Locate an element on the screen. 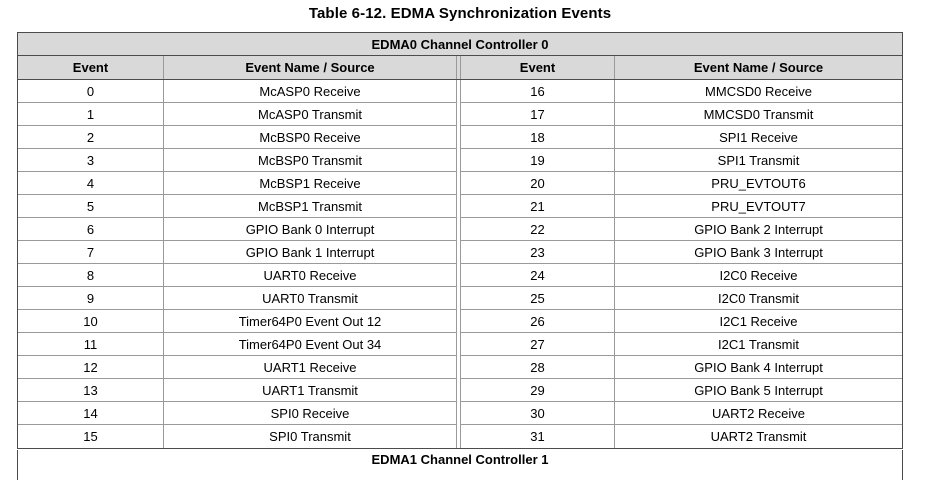 The image size is (925, 480). event-name-right: I2C1 Receive is located at coordinates (758, 321).